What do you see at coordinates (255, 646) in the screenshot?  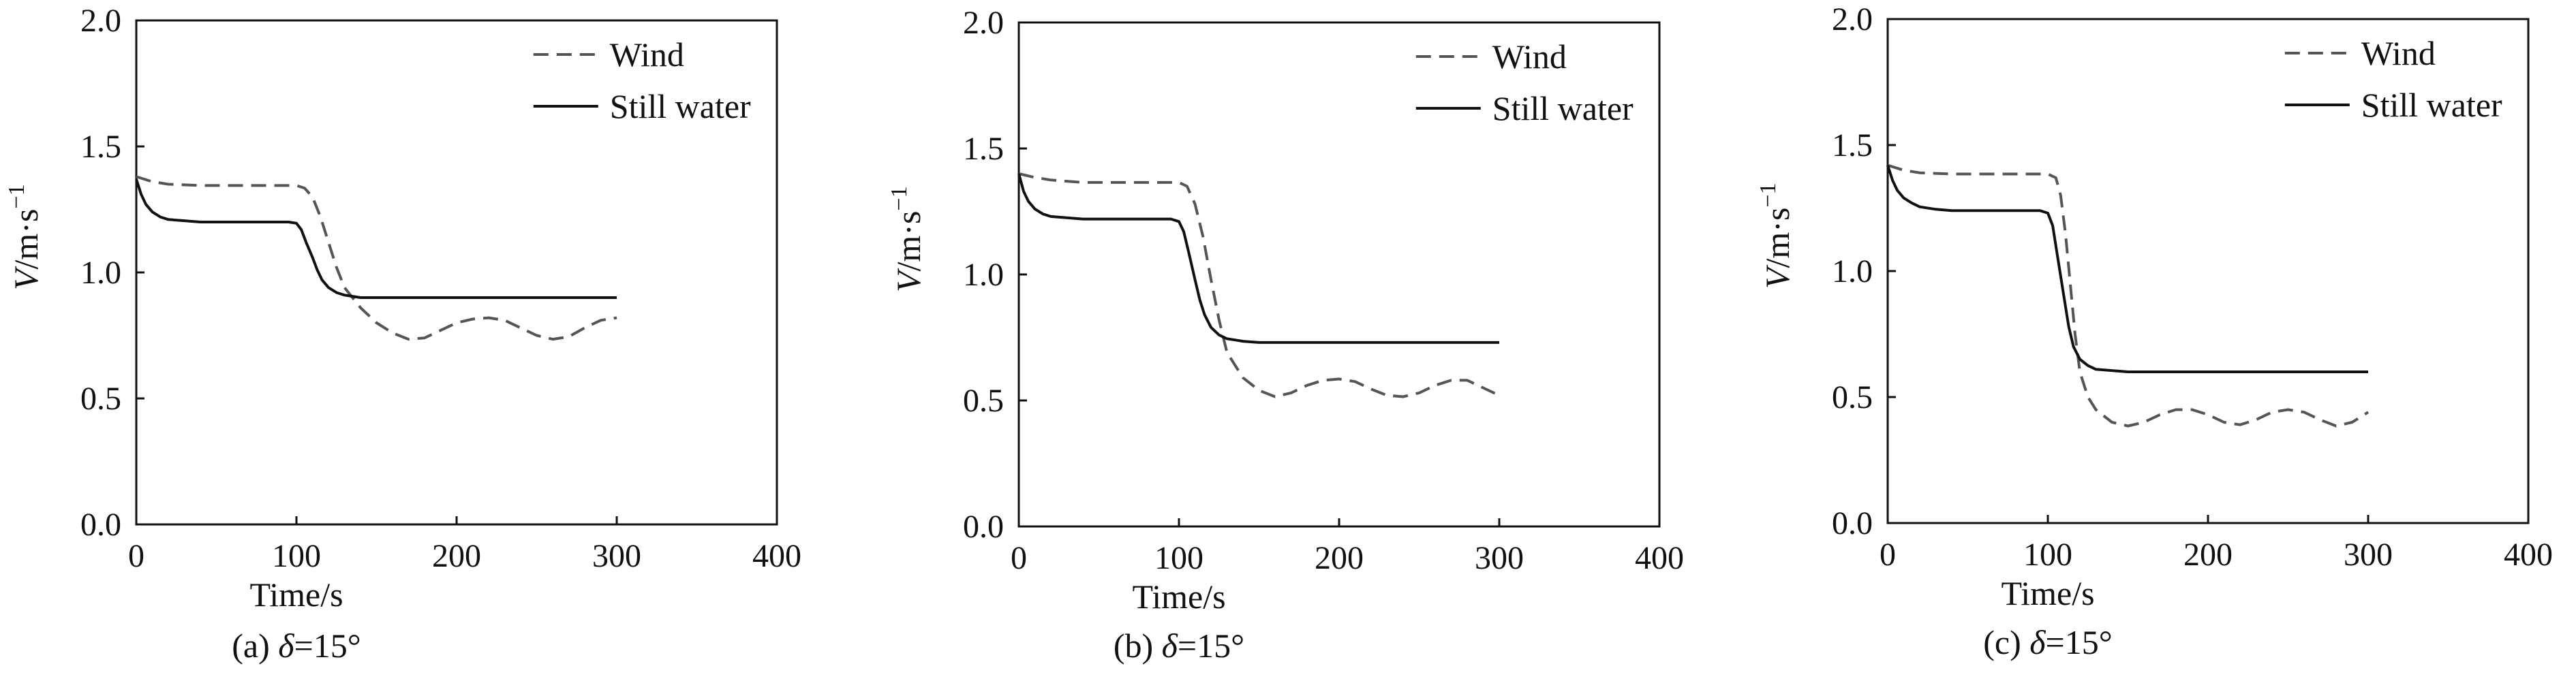 I see `caption-prefix: (a)` at bounding box center [255, 646].